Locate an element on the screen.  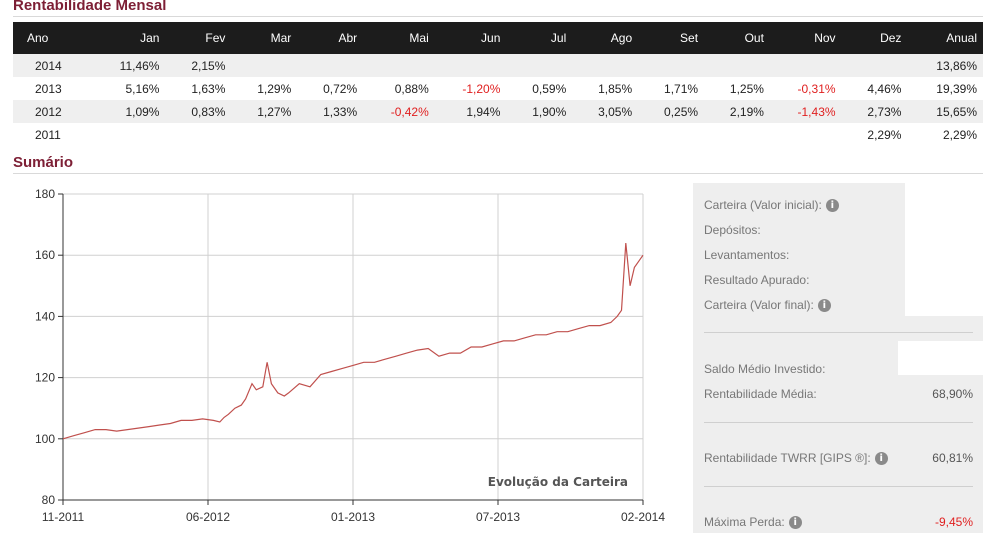
value-cell: 2,19% is located at coordinates (737, 111).